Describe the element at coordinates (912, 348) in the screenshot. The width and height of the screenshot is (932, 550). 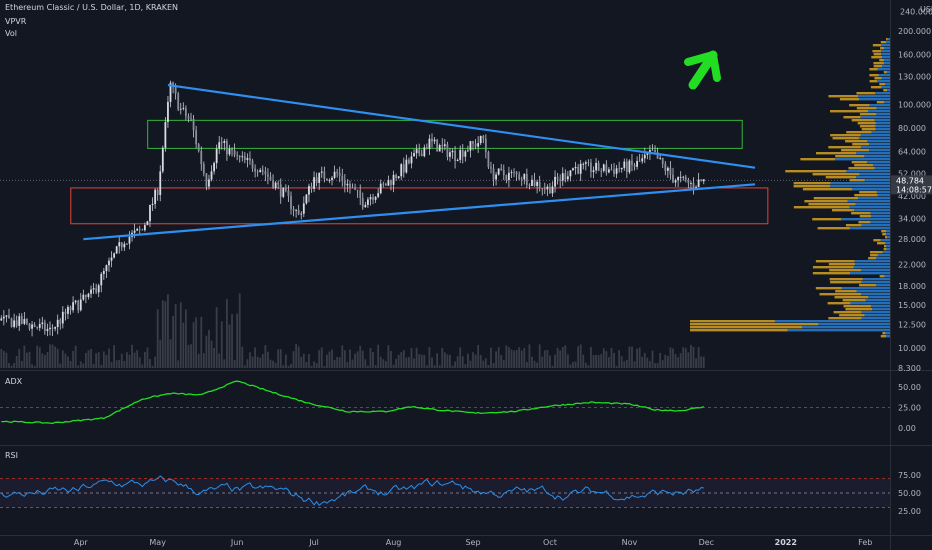
I see `price-tick-label: 10.000` at that location.